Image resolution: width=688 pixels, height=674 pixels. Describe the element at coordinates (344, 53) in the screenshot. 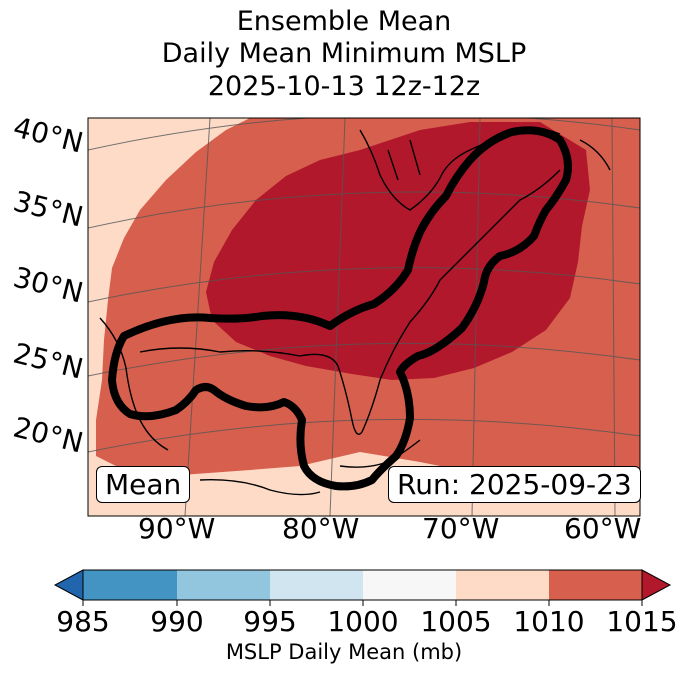

I see `title-line-2: Daily Mean Minimum MSLP` at that location.